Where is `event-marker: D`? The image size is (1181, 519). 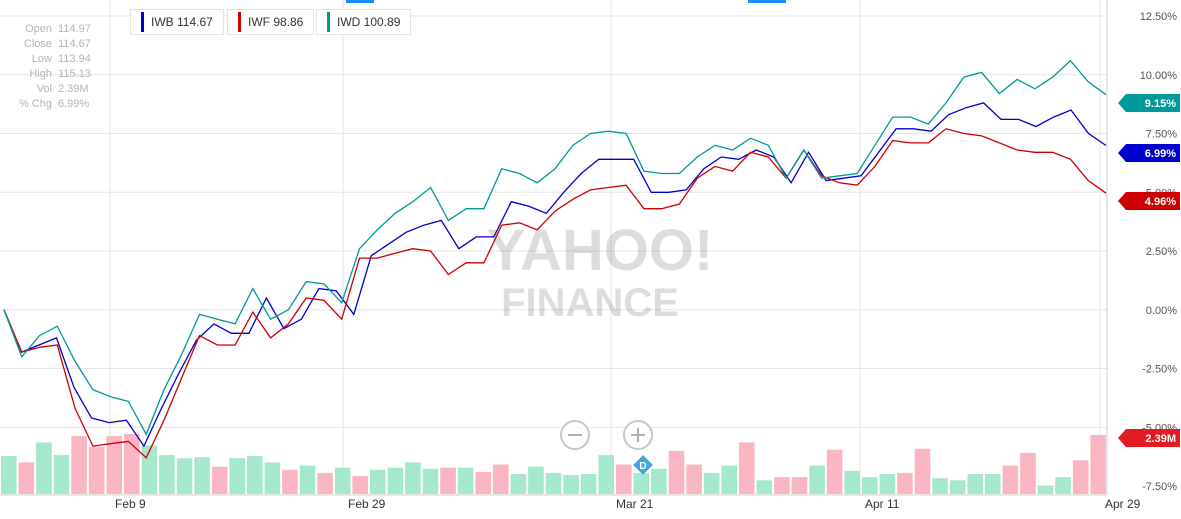 event-marker: D is located at coordinates (643, 465).